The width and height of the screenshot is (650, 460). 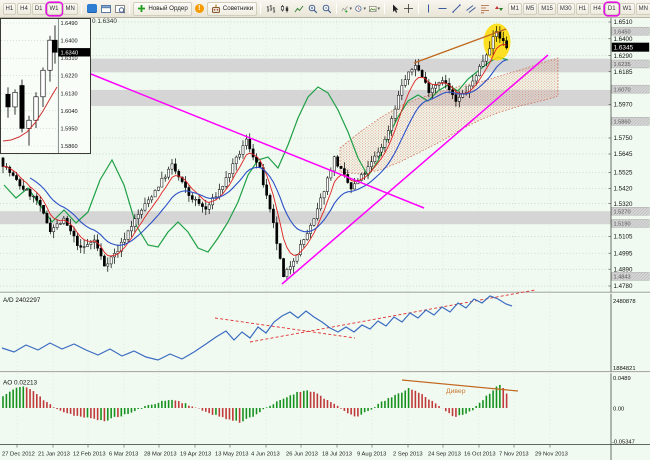 What do you see at coordinates (624, 48) in the screenshot?
I see `current-price-chip-label: 1.6345` at bounding box center [624, 48].